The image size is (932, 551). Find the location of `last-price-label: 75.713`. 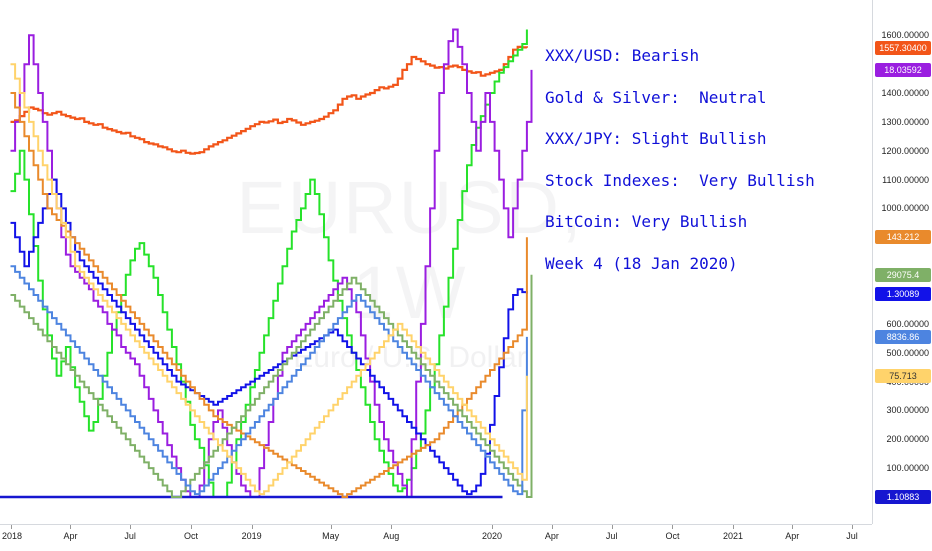

last-price-label: 75.713 is located at coordinates (903, 375).